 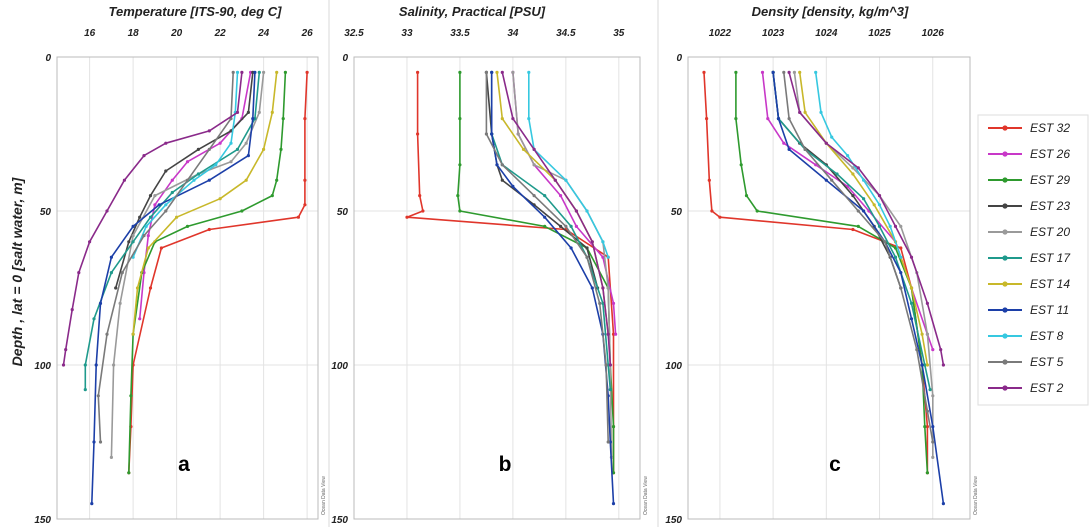 I want to click on x-tick-label: 32.5, so click(x=354, y=33).